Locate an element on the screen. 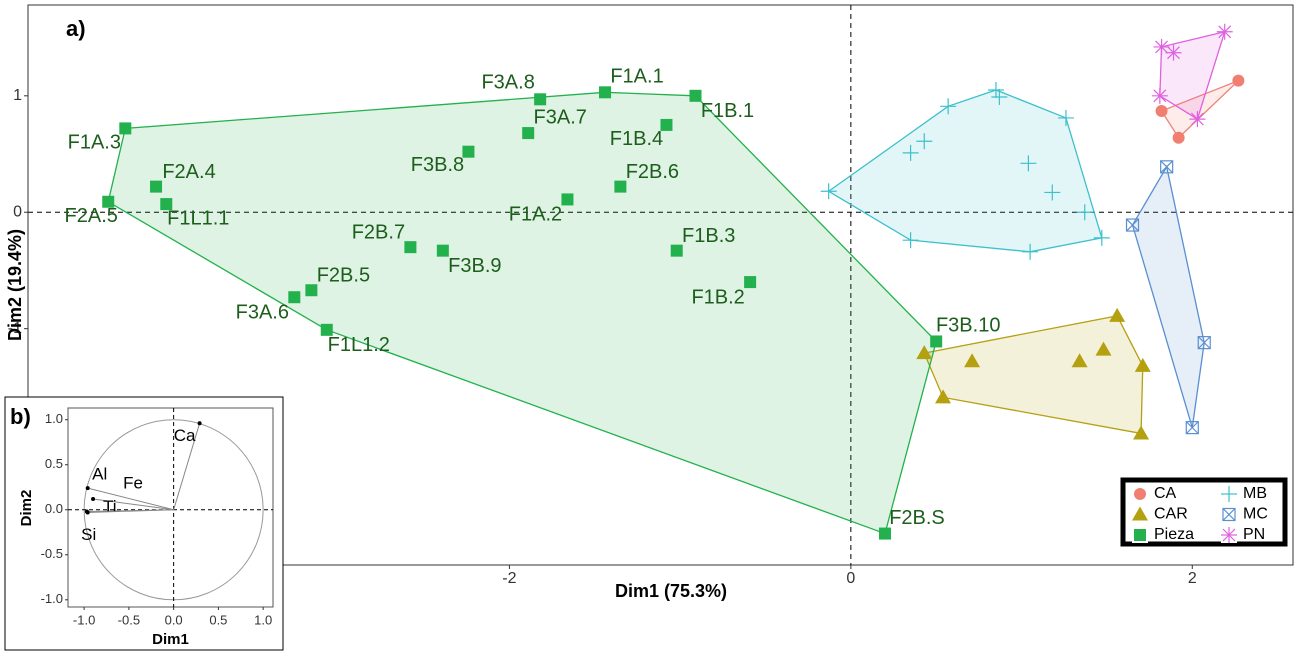 The image size is (1299, 653). x-tick-label: 0.5 is located at coordinates (218, 619).